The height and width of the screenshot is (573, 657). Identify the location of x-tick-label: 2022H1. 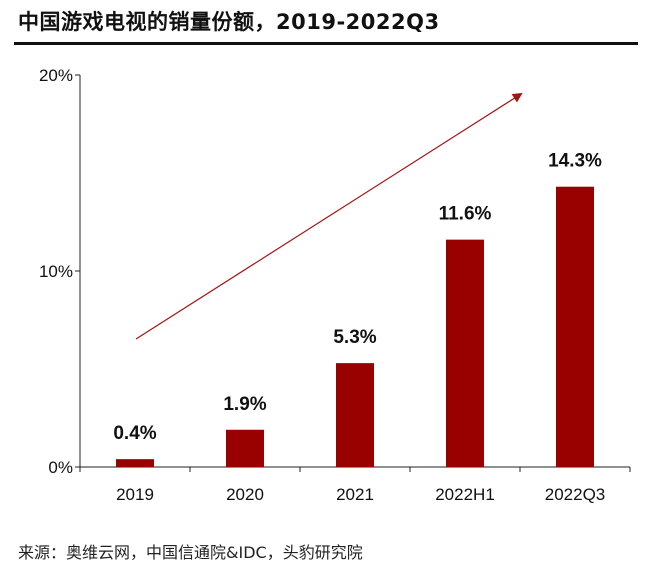
(465, 494).